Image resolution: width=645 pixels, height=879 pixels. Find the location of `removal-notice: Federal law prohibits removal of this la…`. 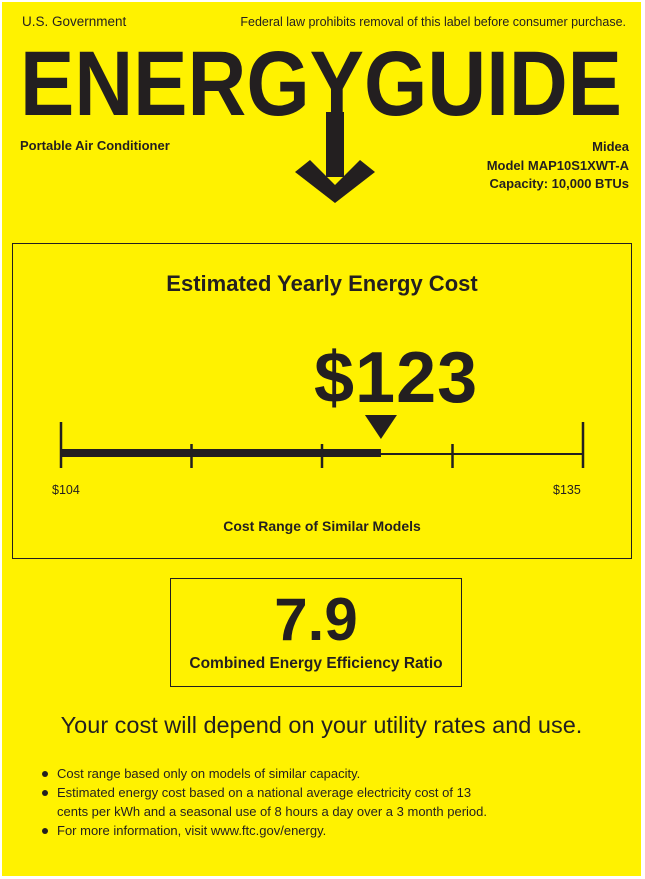

removal-notice: Federal law prohibits removal of this la… is located at coordinates (433, 22).